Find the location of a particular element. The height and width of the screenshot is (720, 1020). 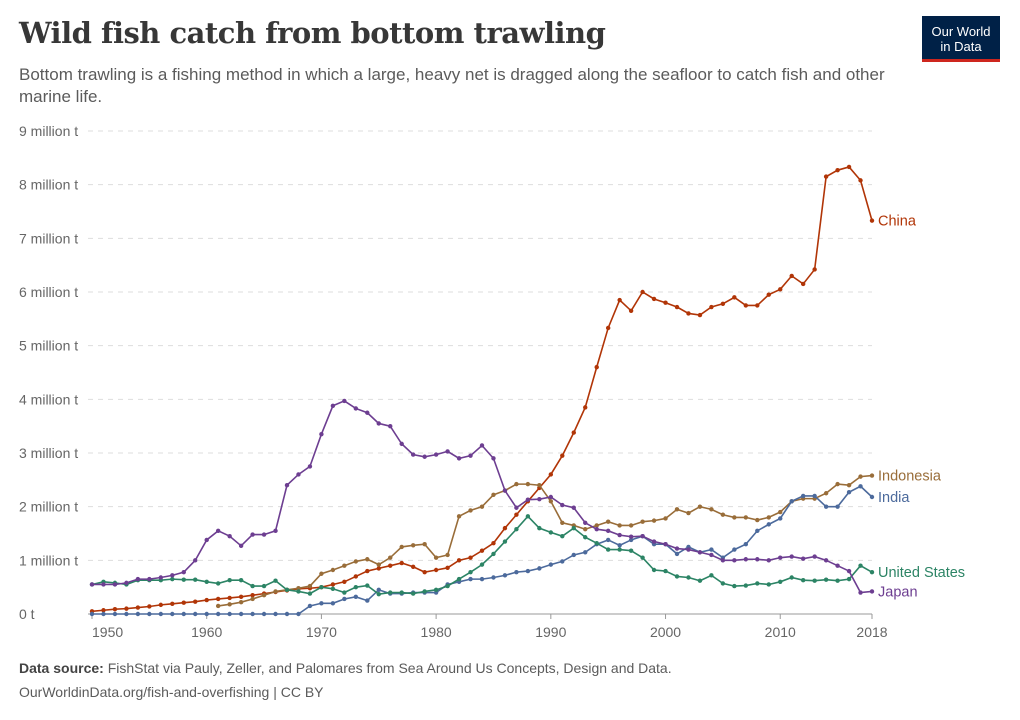

x-tick-label: 1950 is located at coordinates (107, 632).